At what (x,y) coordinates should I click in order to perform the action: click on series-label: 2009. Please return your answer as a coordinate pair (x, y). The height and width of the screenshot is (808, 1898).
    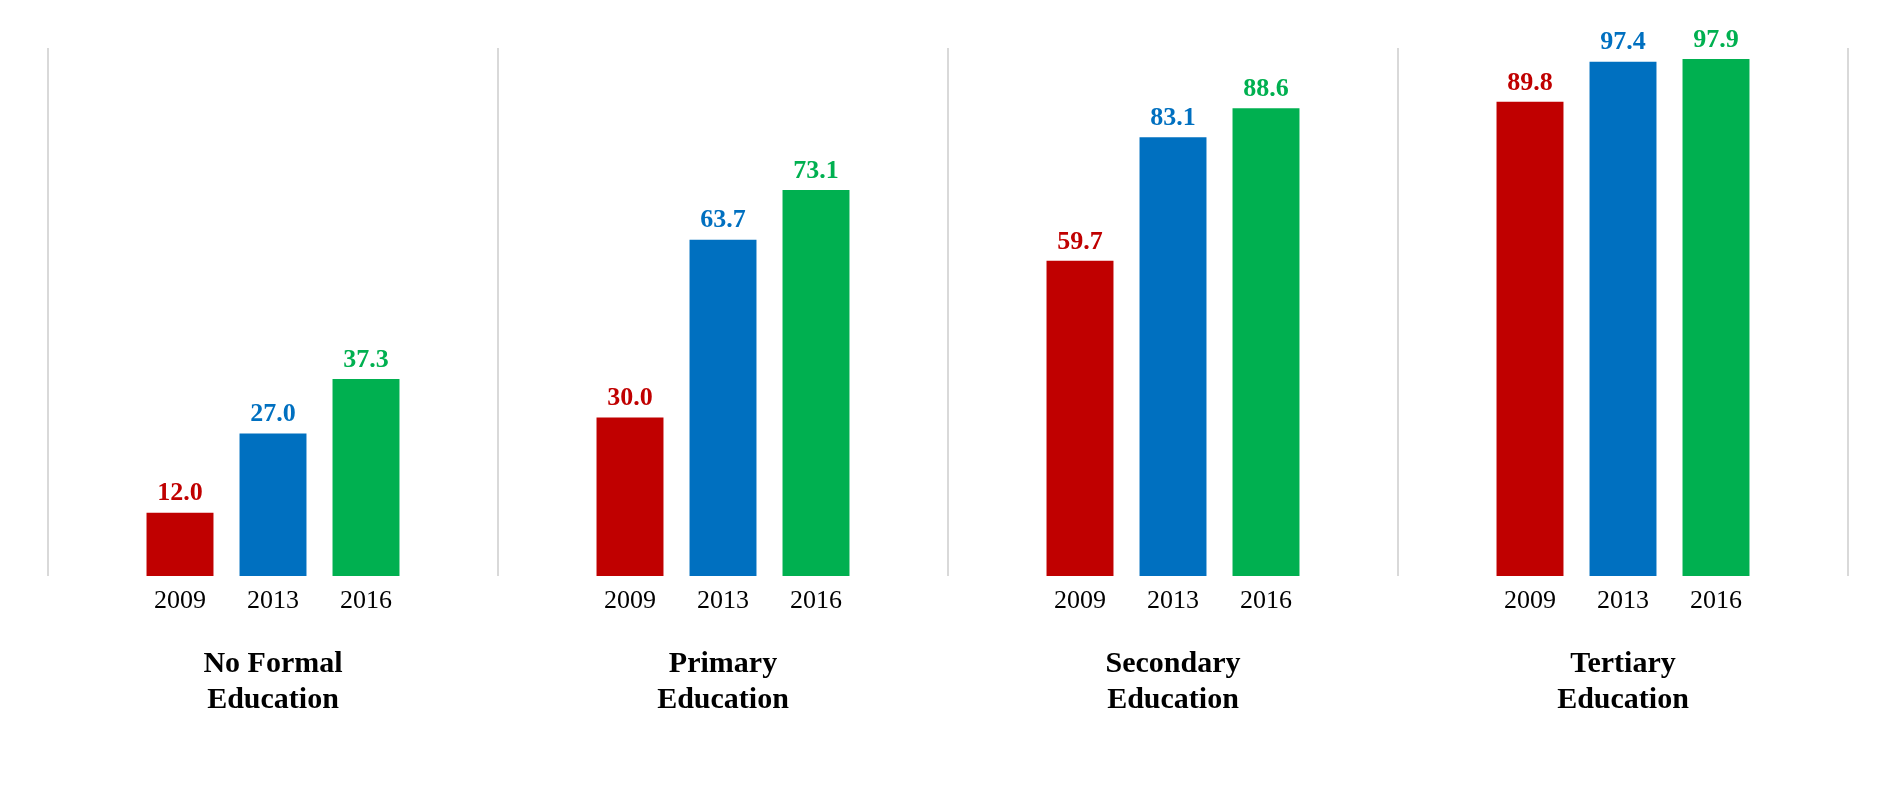
    Looking at the image, I should click on (180, 599).